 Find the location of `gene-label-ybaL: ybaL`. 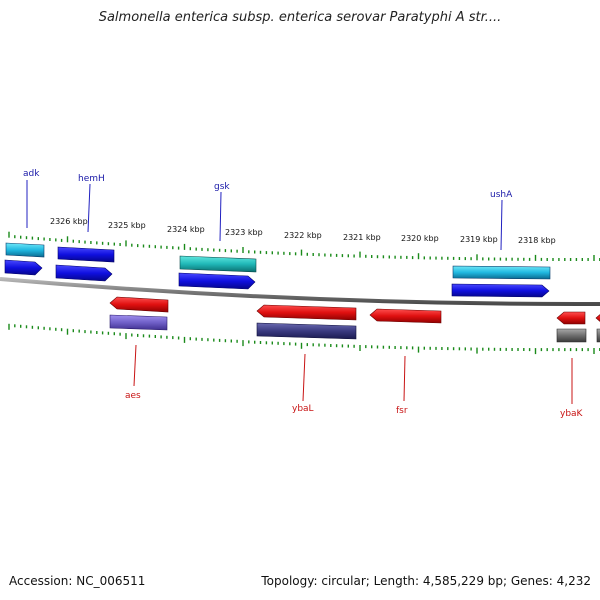

gene-label-ybaL: ybaL is located at coordinates (303, 383).